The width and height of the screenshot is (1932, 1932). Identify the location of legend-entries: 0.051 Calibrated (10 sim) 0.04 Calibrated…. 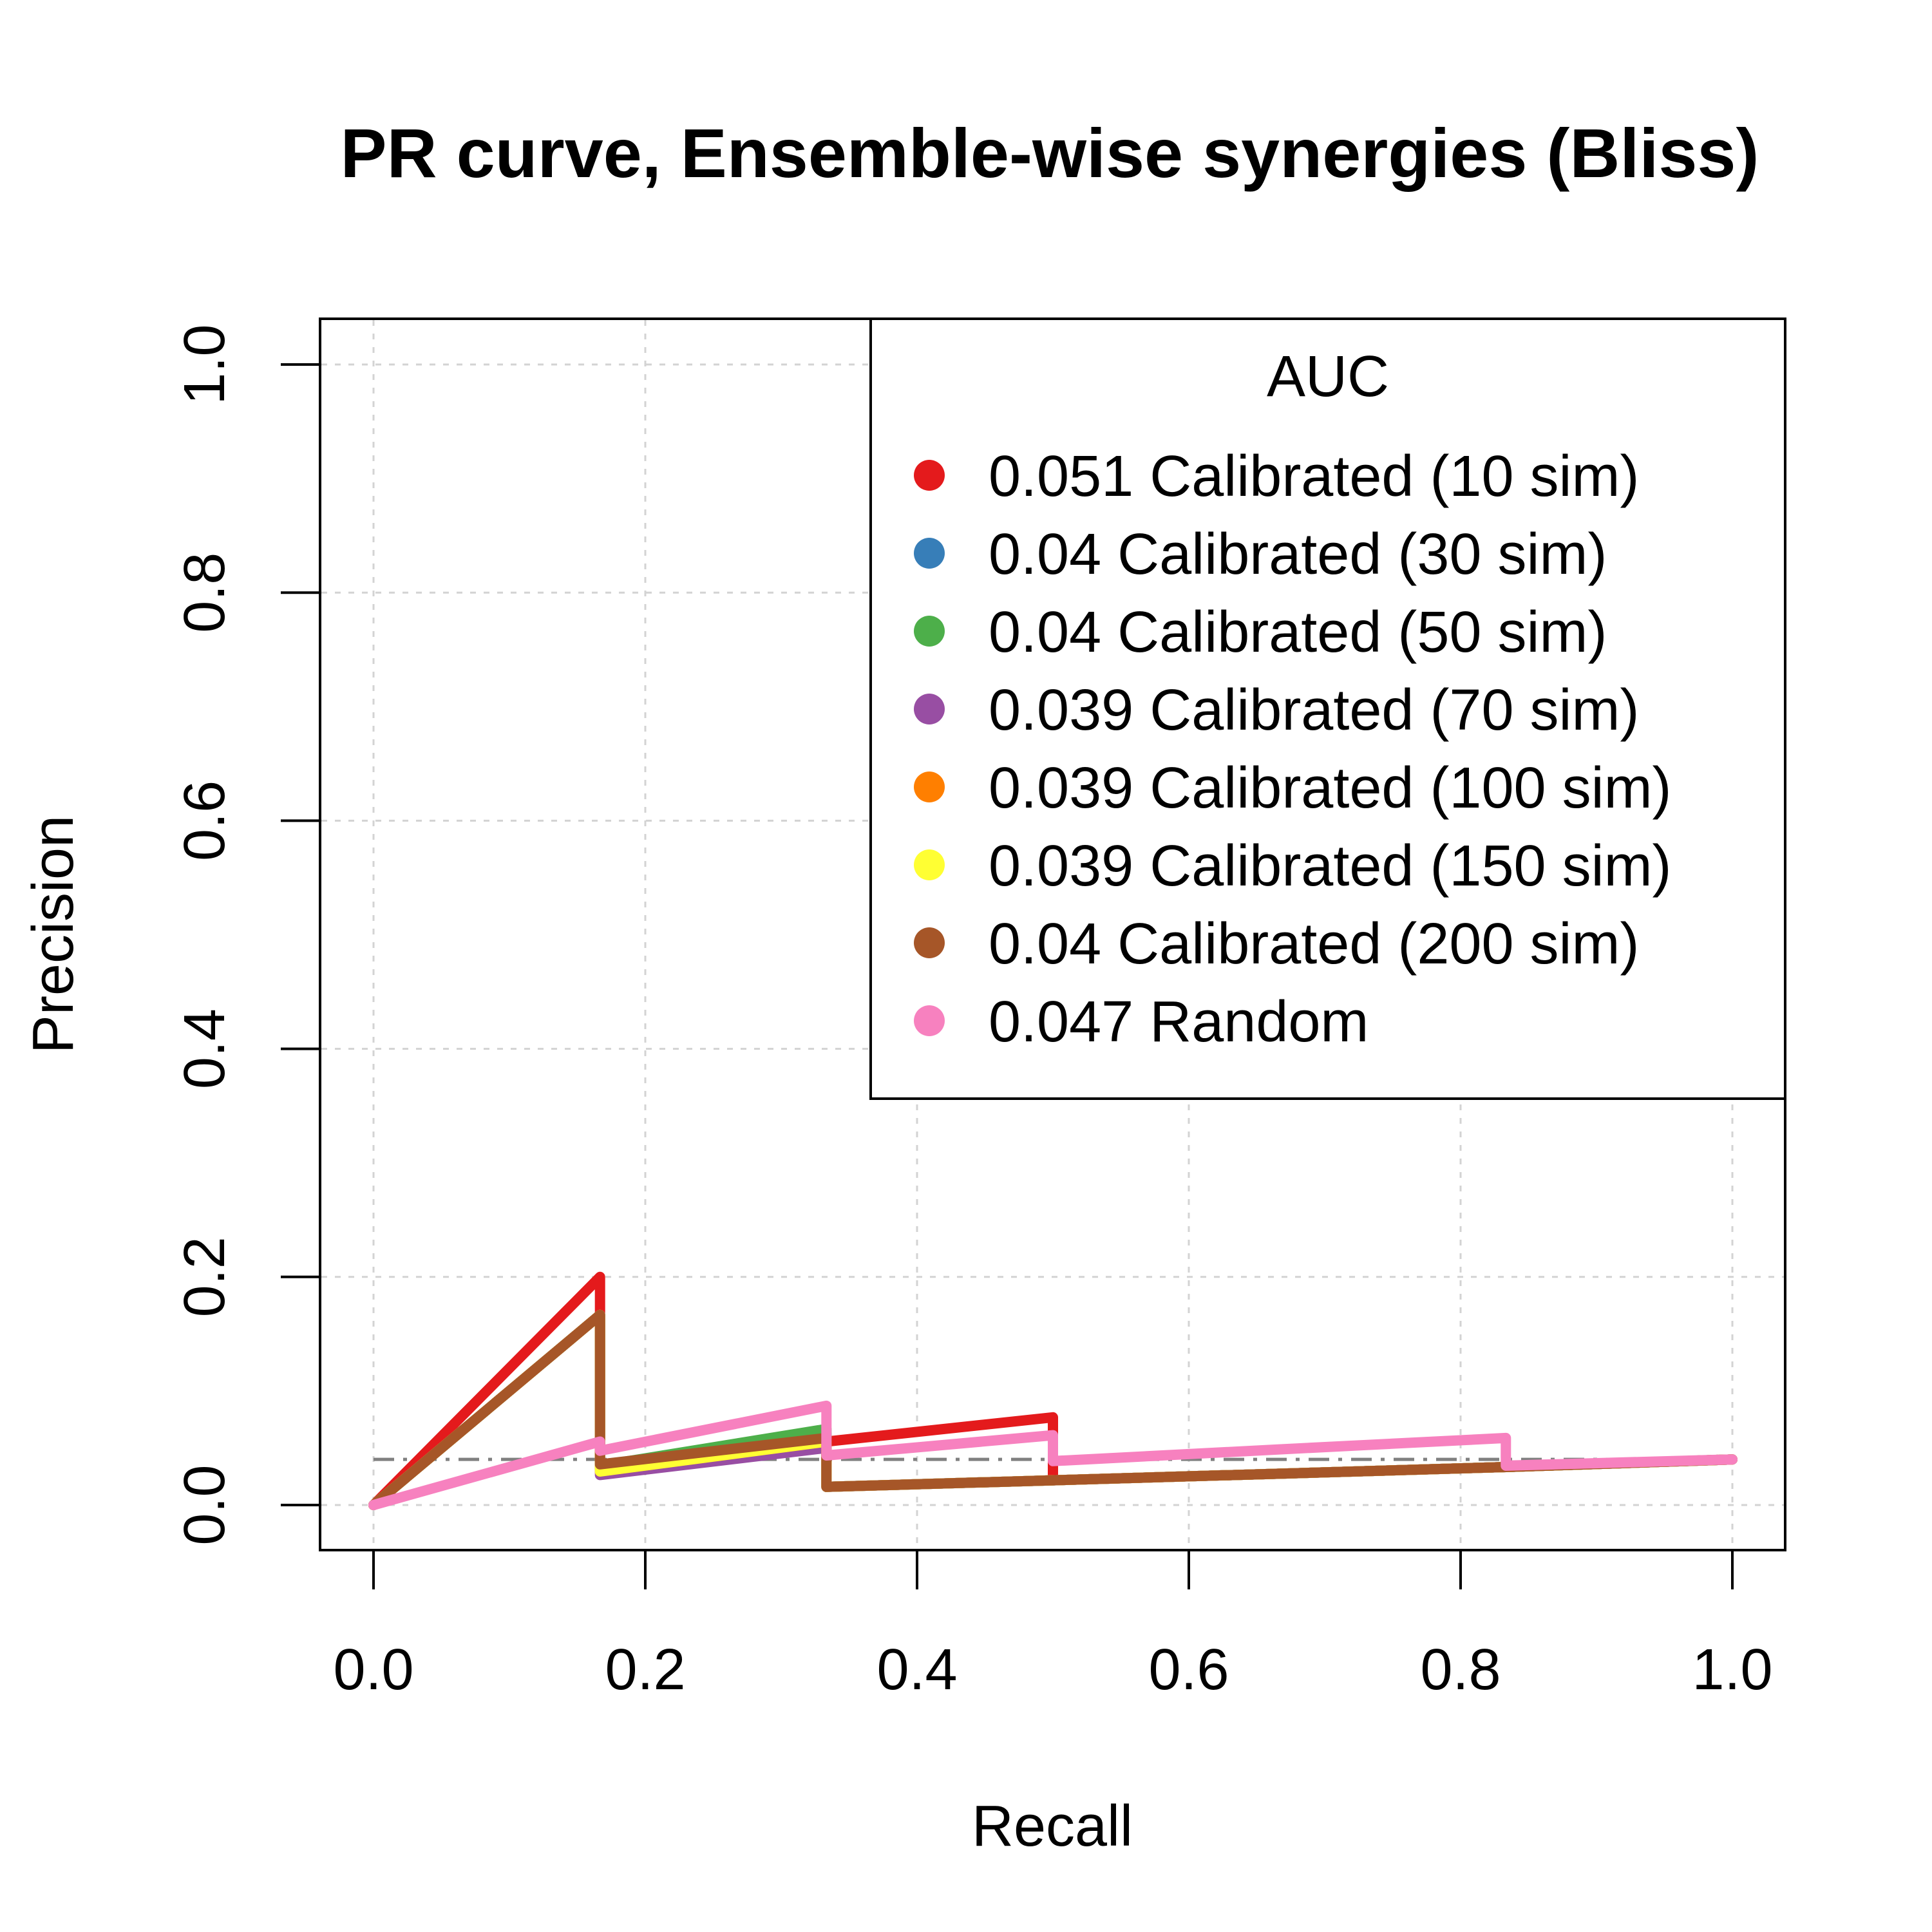
(1293, 749).